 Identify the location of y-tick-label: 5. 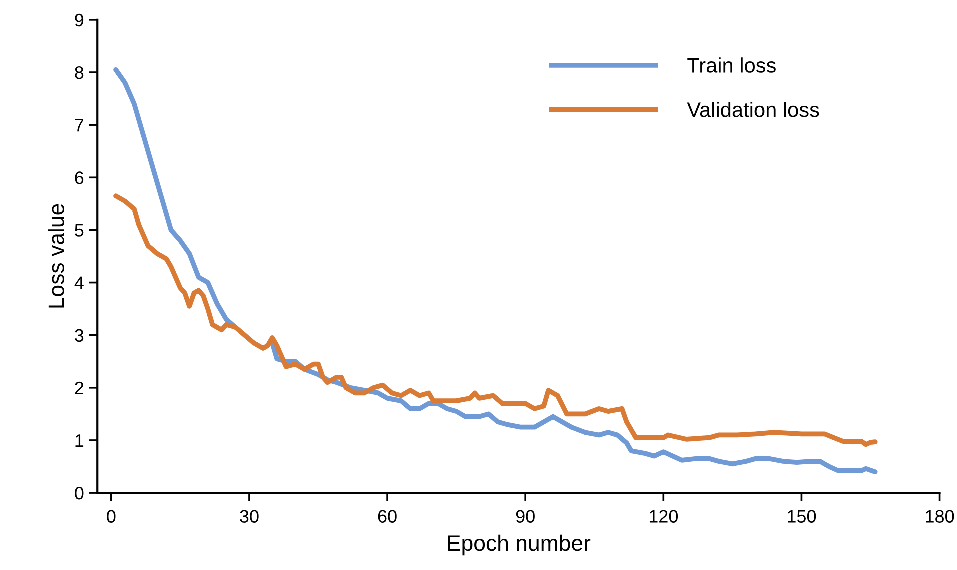
(79, 230).